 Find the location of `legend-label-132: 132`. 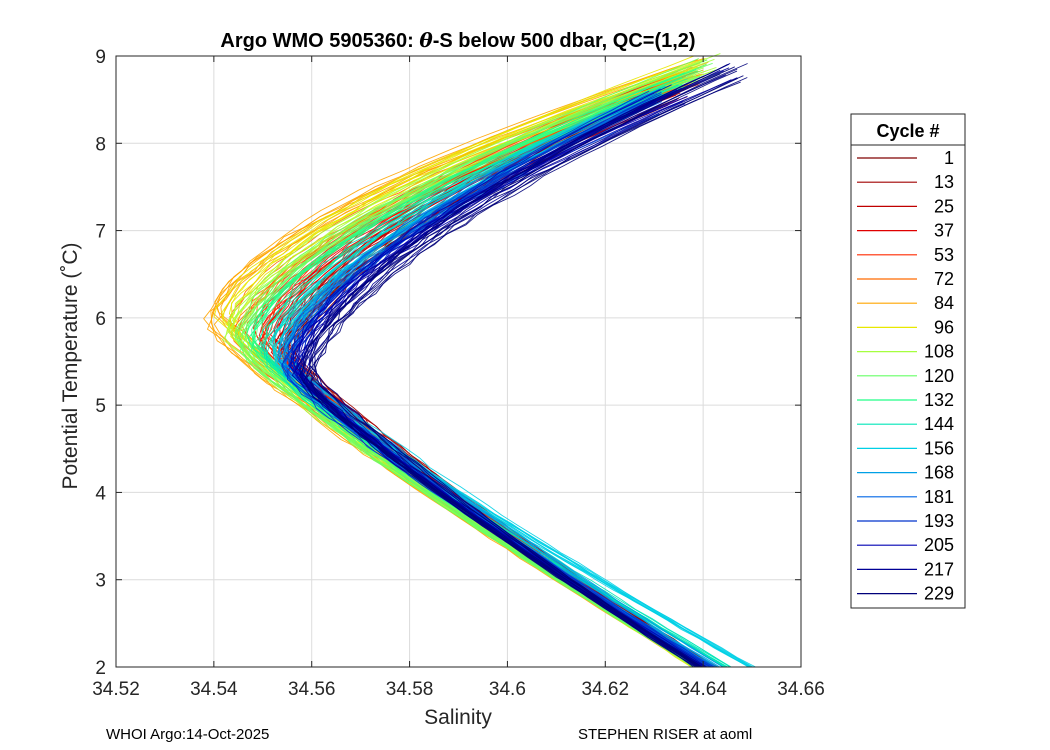

legend-label-132: 132 is located at coordinates (939, 400).